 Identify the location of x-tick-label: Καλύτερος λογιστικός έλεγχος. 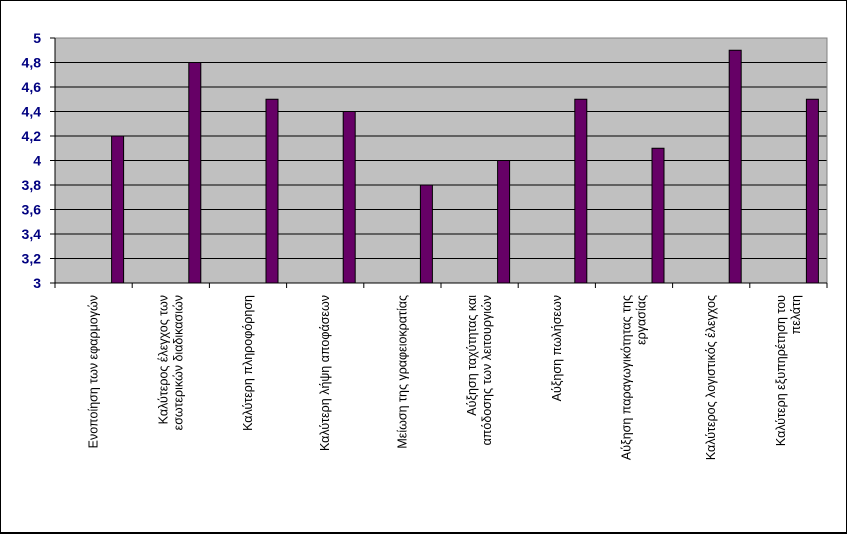
(711, 377).